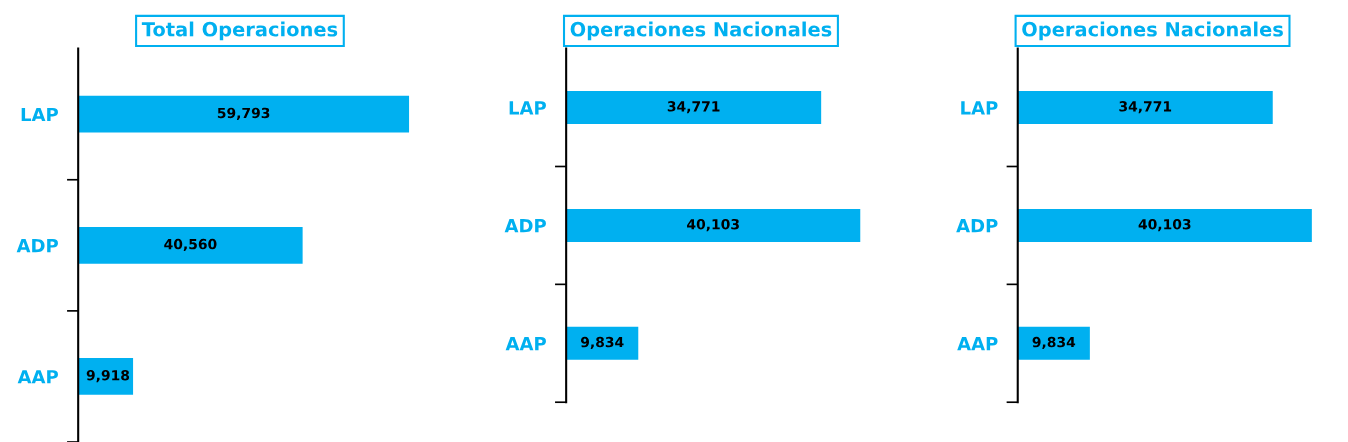 The width and height of the screenshot is (1348, 442). What do you see at coordinates (190, 245) in the screenshot?
I see `data-label: 40,560` at bounding box center [190, 245].